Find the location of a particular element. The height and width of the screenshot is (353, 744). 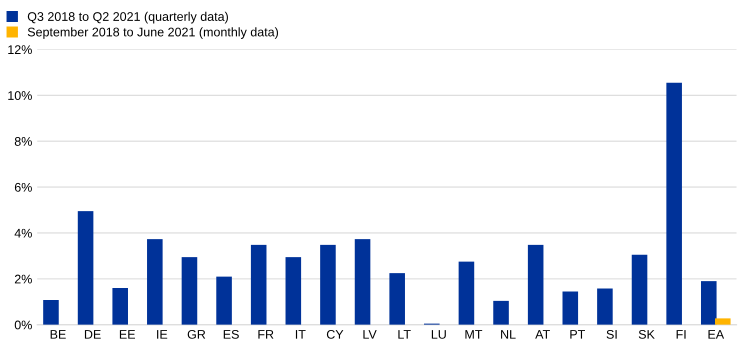

x-tick-label: FR is located at coordinates (266, 334).